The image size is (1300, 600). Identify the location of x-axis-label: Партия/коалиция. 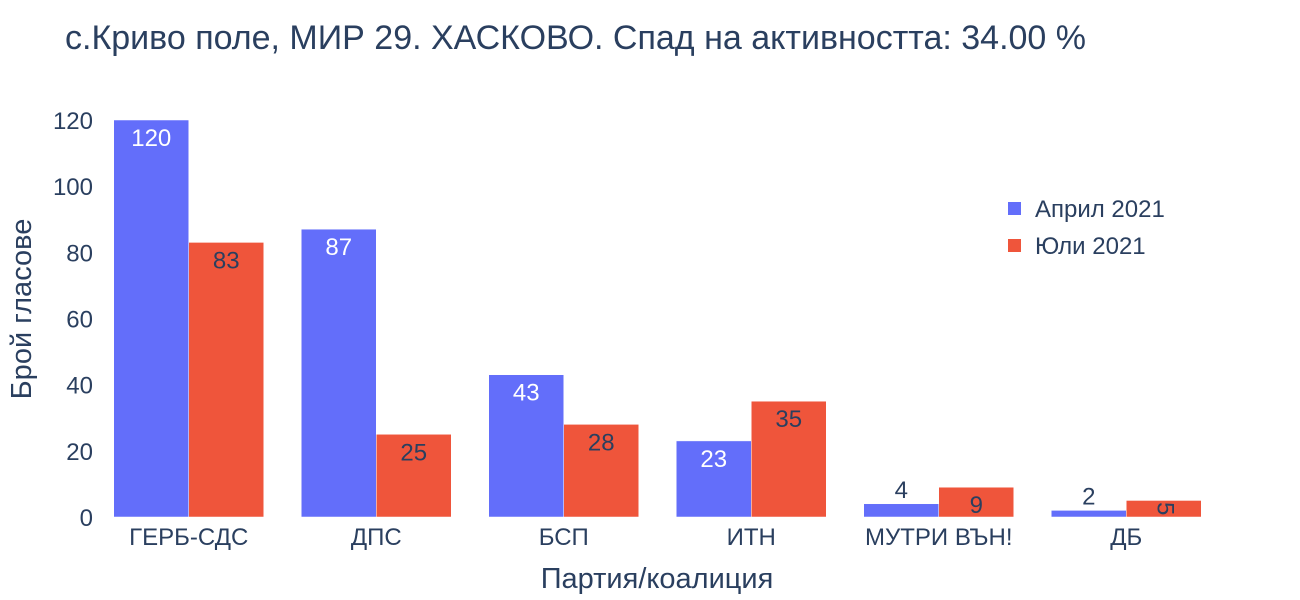
(657, 579).